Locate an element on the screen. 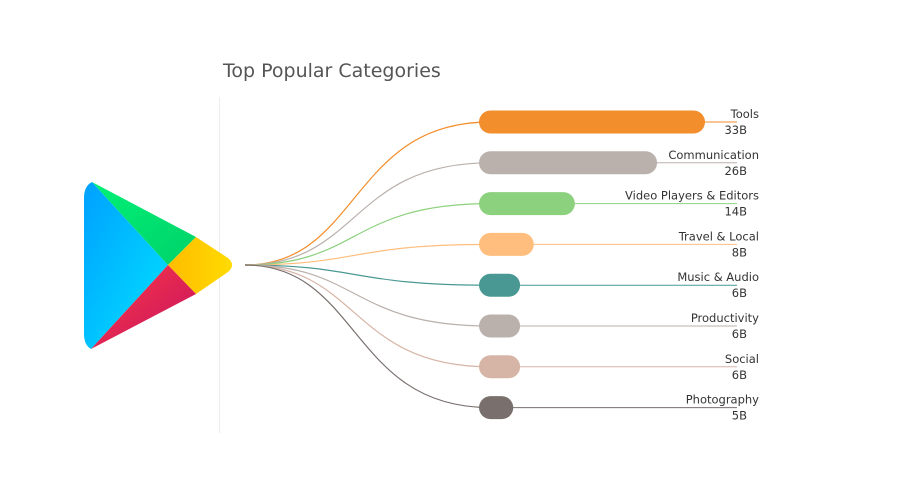 This screenshot has height=486, width=921. logo-yellow-shard is located at coordinates (200, 265).